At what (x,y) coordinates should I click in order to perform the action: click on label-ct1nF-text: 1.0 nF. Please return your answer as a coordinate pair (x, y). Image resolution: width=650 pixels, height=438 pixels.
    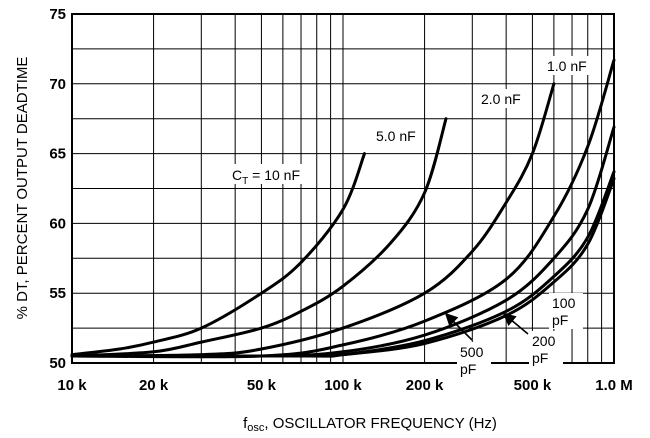
    Looking at the image, I should click on (567, 66).